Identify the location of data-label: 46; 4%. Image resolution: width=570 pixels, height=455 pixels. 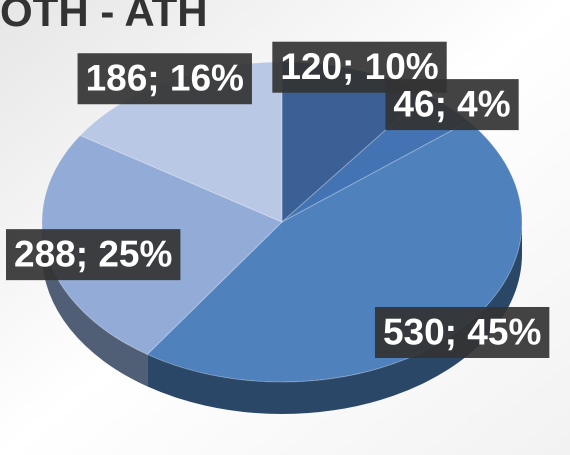
(452, 105).